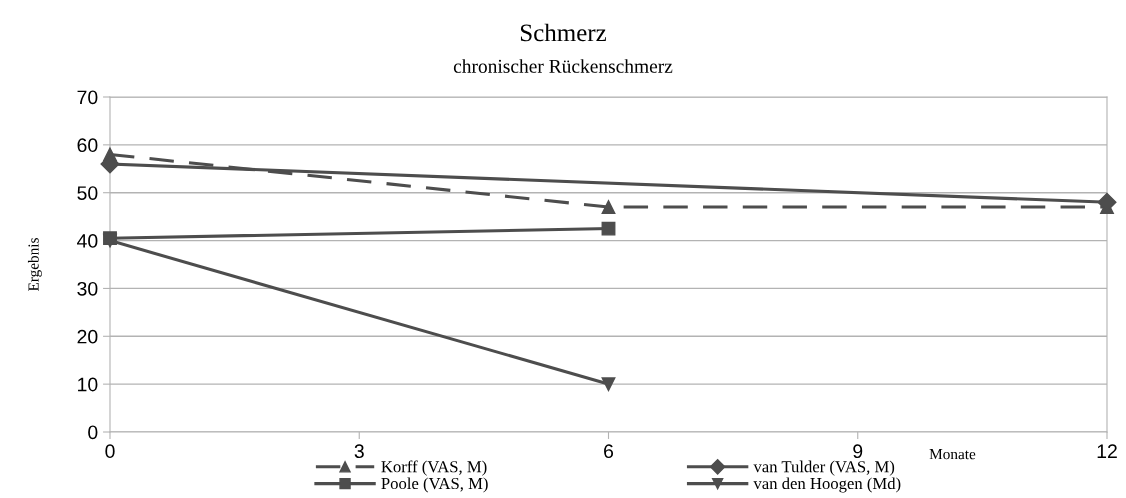 The width and height of the screenshot is (1126, 498). I want to click on legend-label: Poole (VAS, M), so click(434, 485).